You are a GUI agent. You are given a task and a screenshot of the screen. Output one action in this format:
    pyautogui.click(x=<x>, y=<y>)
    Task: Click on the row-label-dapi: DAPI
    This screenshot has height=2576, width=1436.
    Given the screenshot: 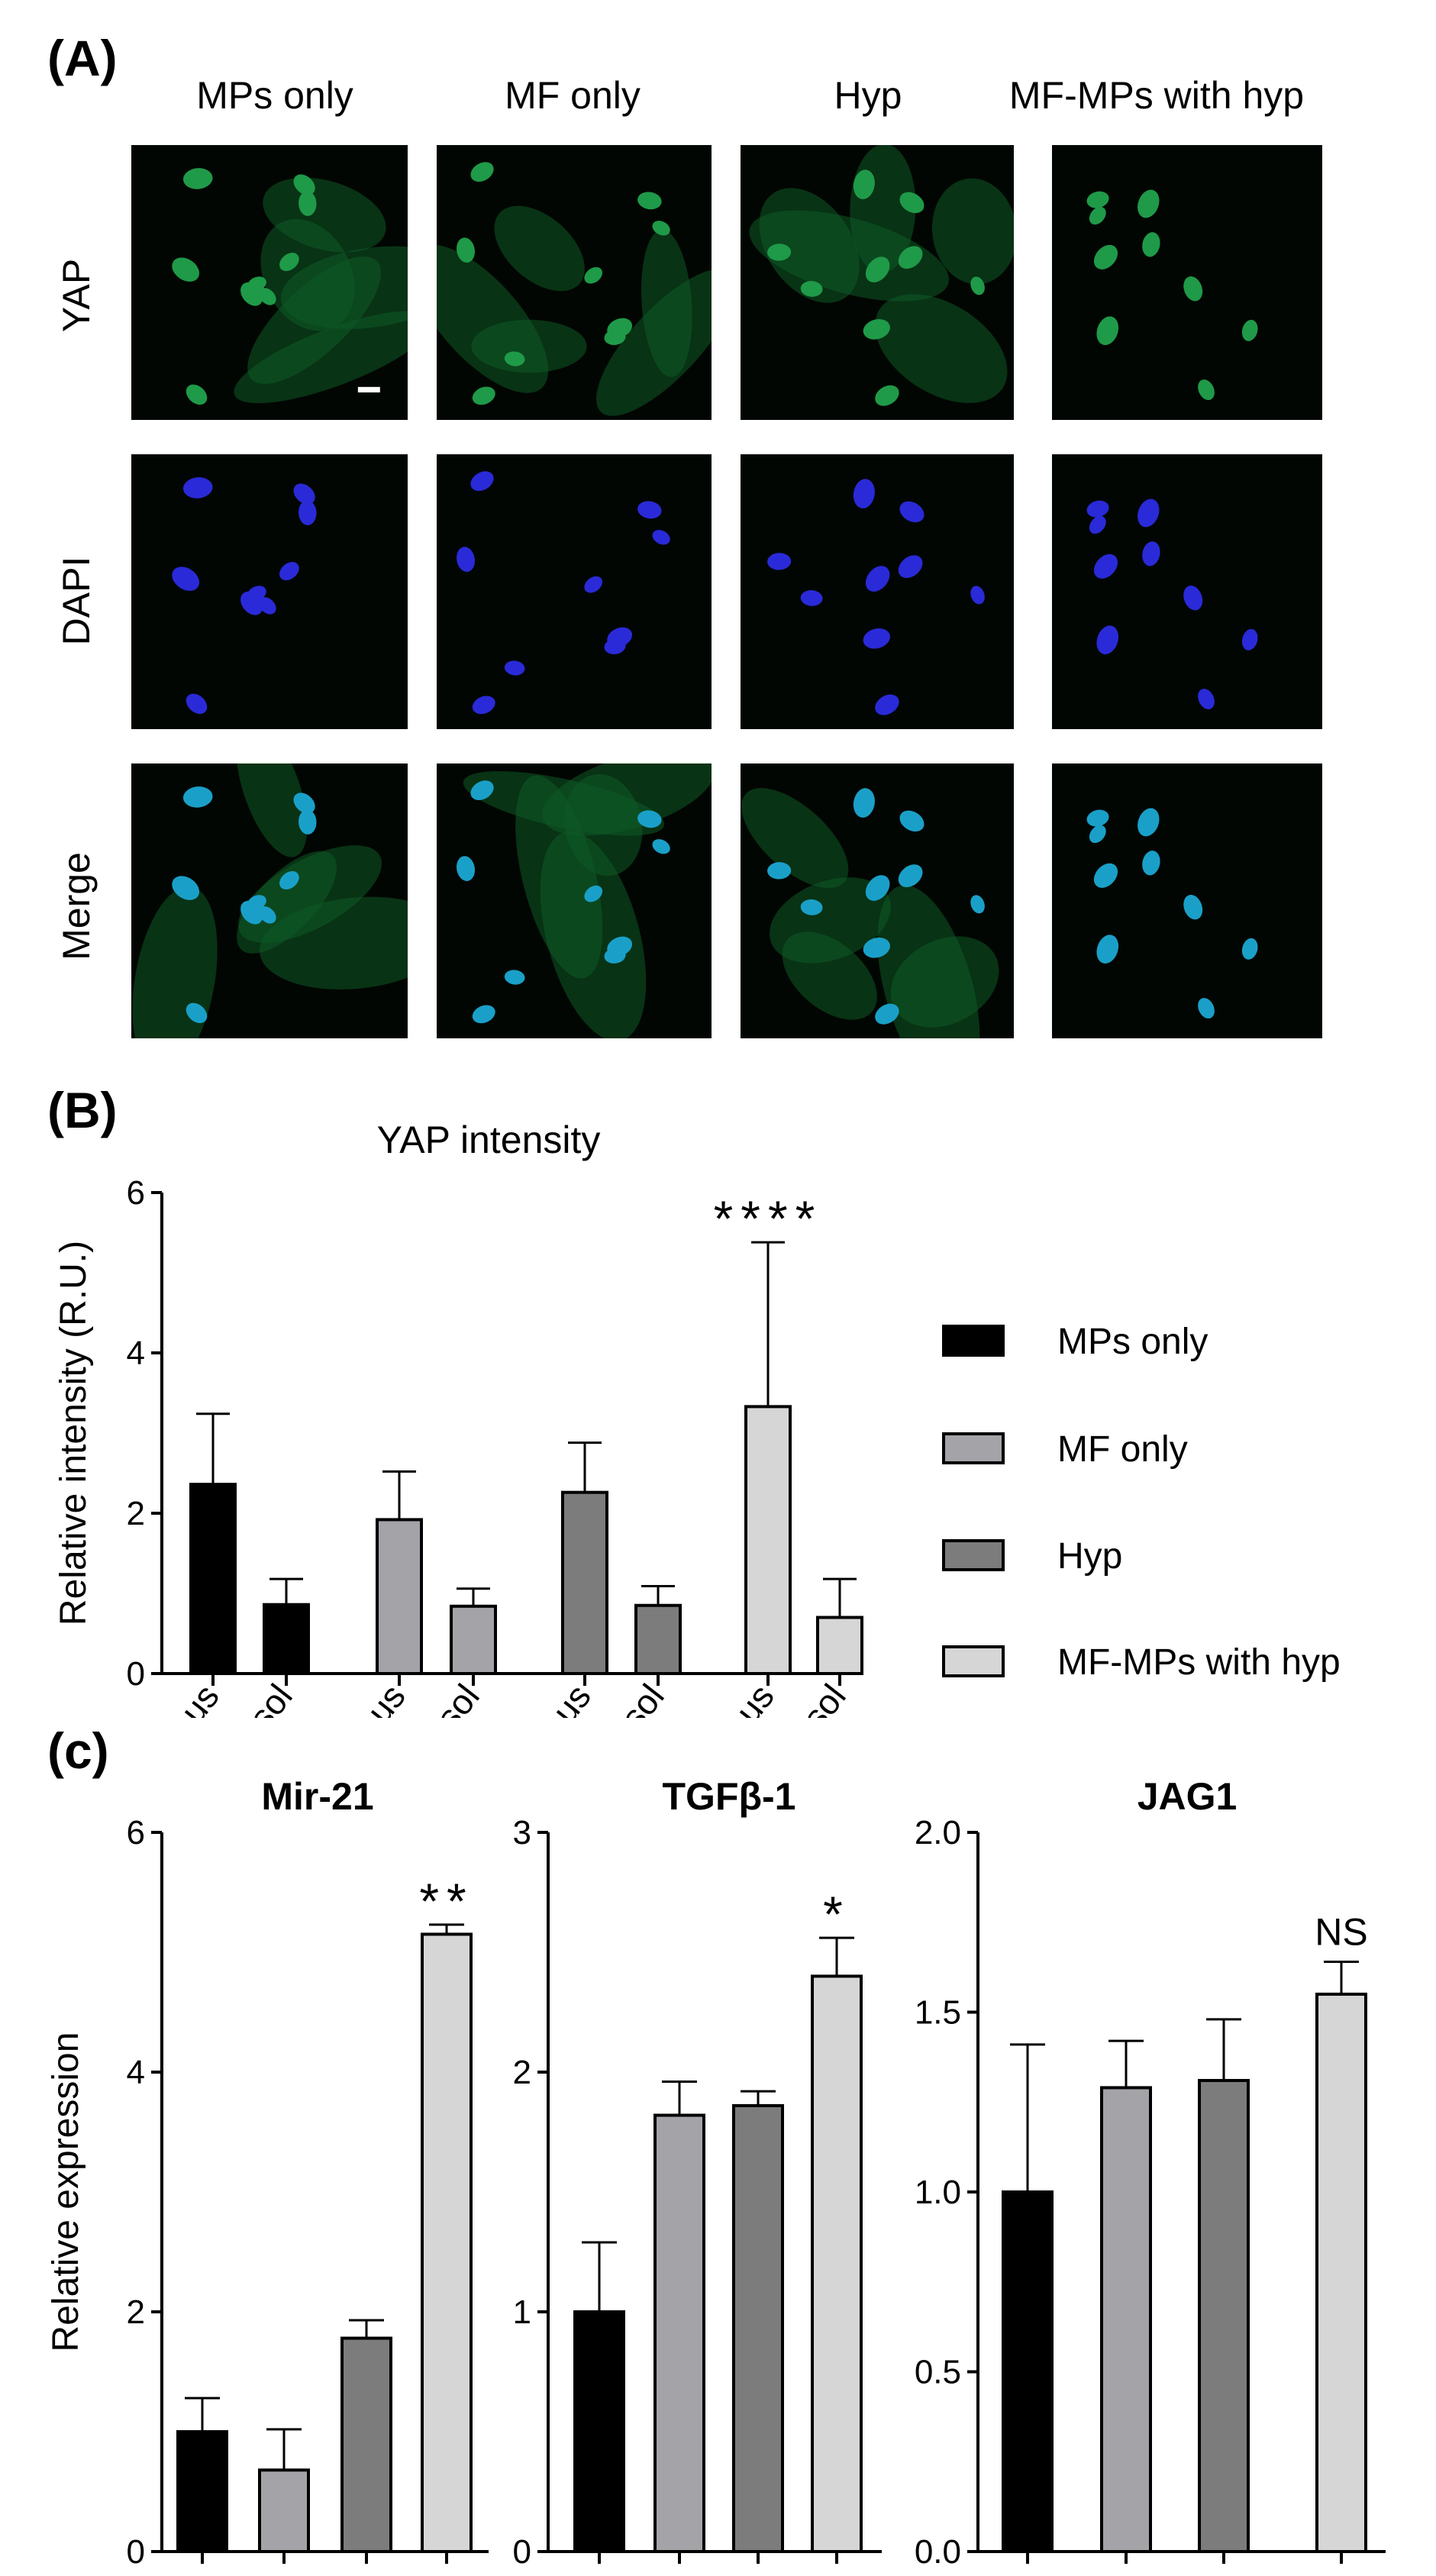 What is the action you would take?
    pyautogui.click(x=76, y=601)
    